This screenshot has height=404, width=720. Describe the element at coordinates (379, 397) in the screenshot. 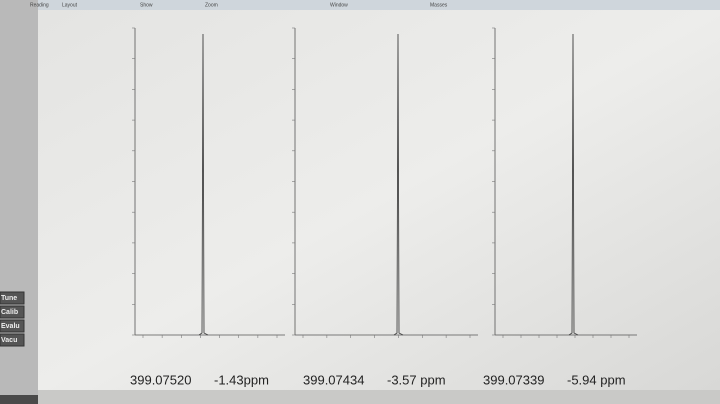

I see `status-bar` at that location.